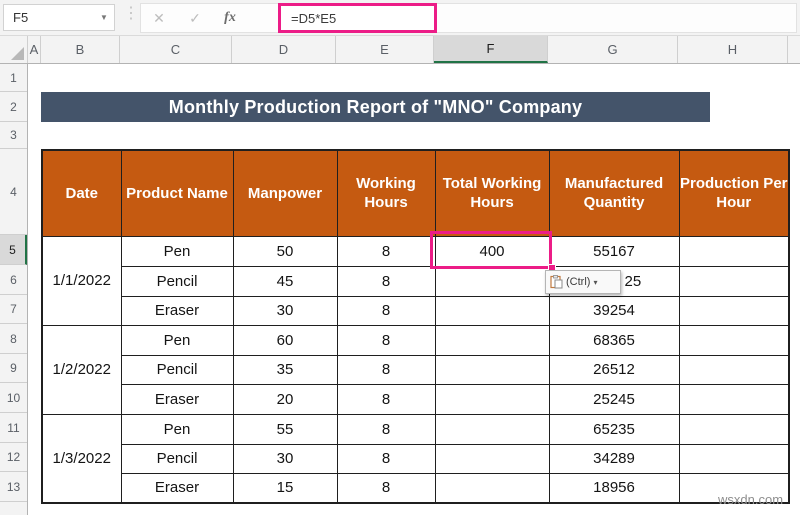 The width and height of the screenshot is (800, 515). What do you see at coordinates (13, 192) in the screenshot?
I see `row-header-4: 4` at bounding box center [13, 192].